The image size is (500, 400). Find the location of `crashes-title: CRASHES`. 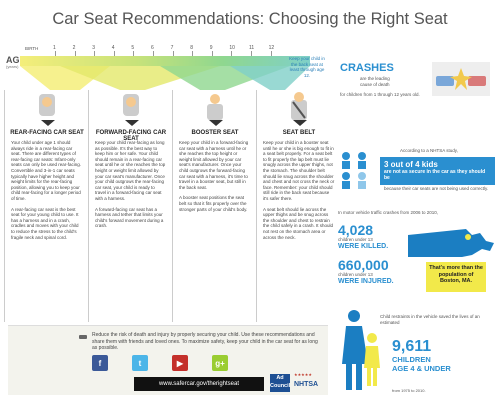

crashes-title: CRASHES is located at coordinates (367, 68).